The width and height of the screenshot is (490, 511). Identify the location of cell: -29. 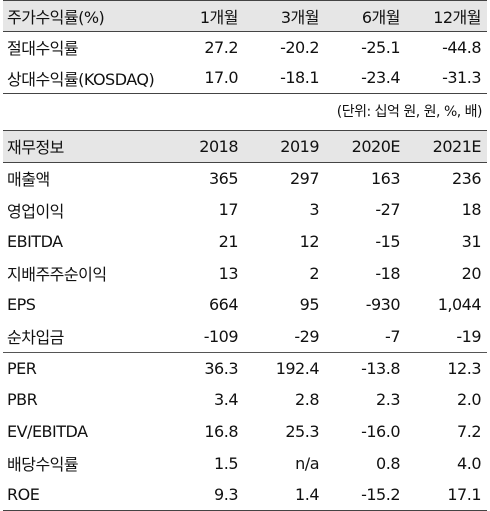
(306, 336).